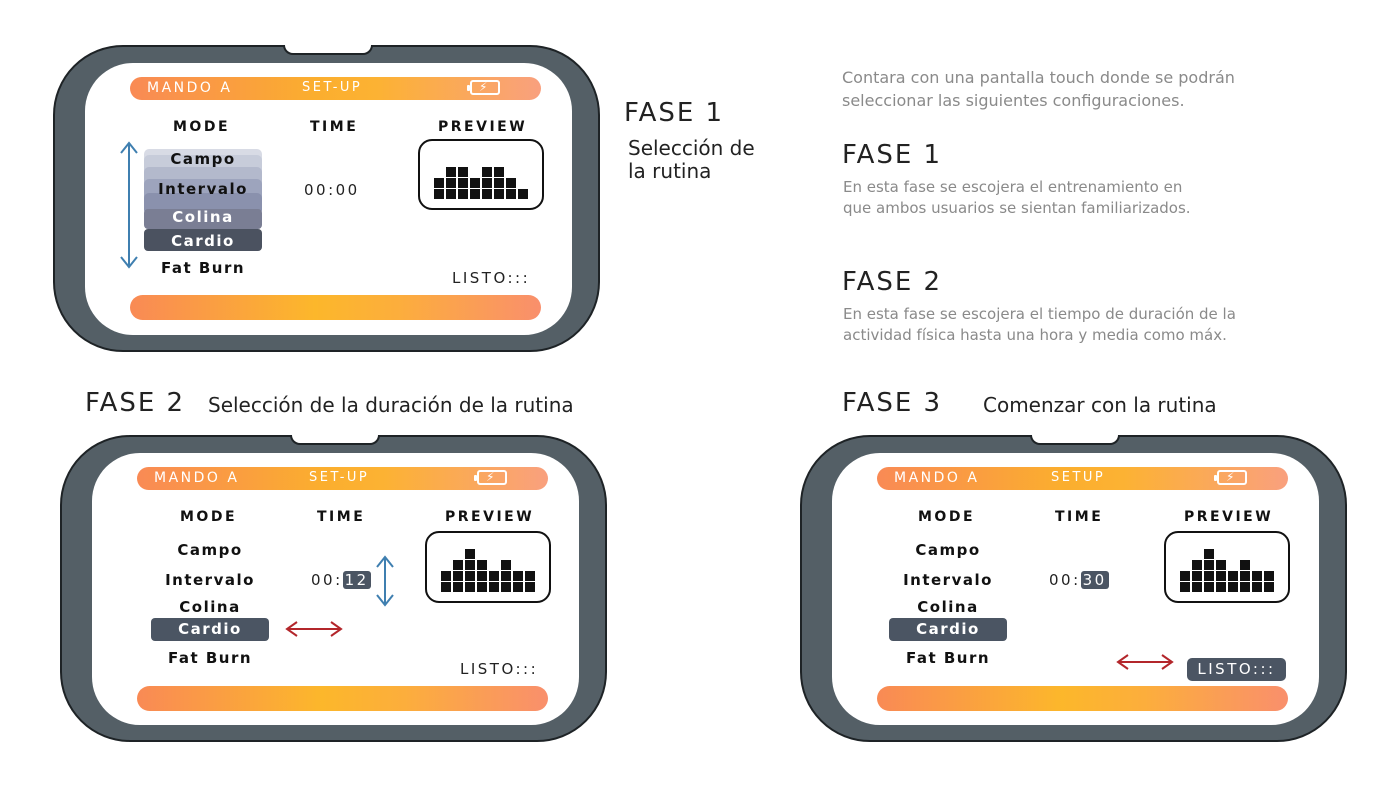  What do you see at coordinates (1100, 405) in the screenshot?
I see `phase3-subtitle: Comenzar con la rutina` at bounding box center [1100, 405].